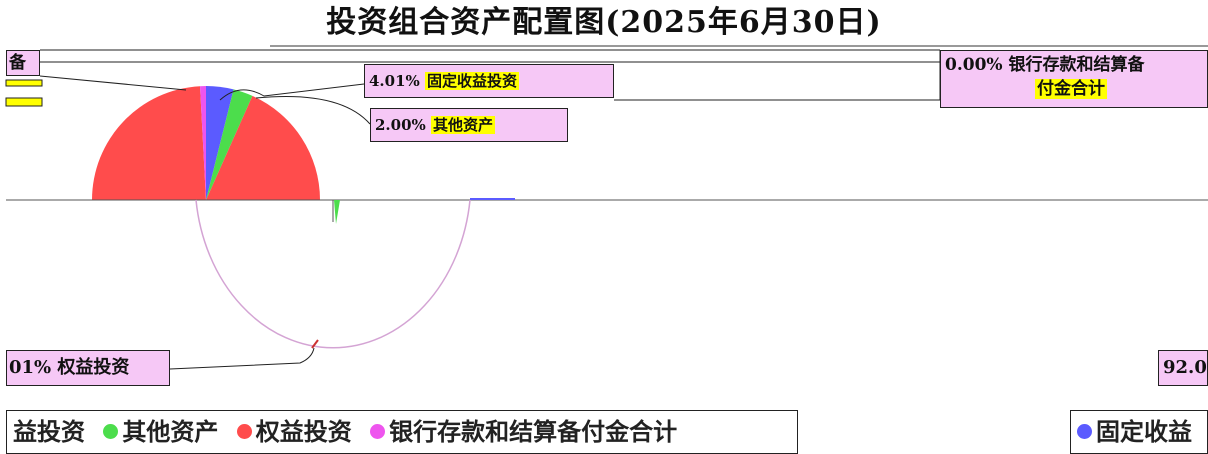 This screenshot has height=454, width=1208. I want to click on legend-dot-blue, so click(1084, 431).